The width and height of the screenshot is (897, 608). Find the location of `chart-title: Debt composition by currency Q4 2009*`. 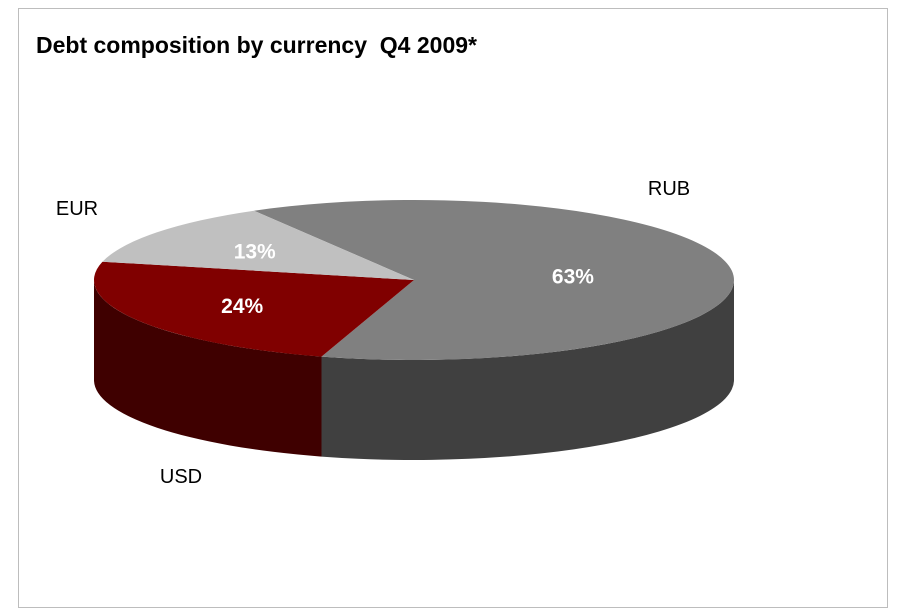

chart-title: Debt composition by currency Q4 2009* is located at coordinates (256, 45).